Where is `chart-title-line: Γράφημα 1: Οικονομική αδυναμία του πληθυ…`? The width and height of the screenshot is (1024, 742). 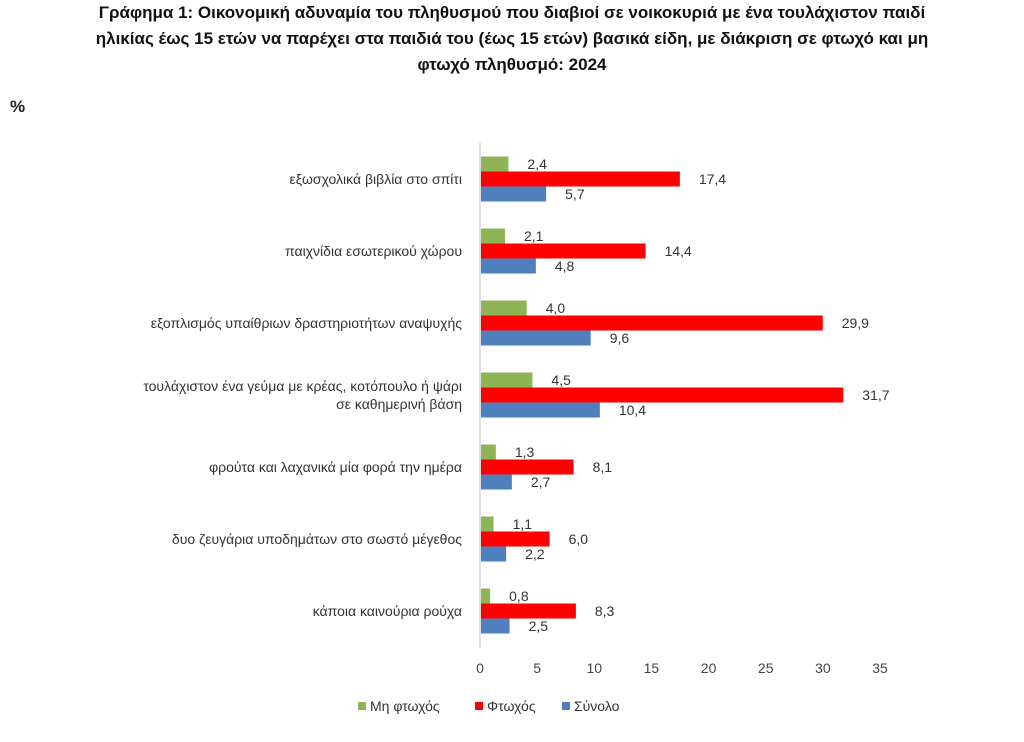 chart-title-line: Γράφημα 1: Οικονομική αδυναμία του πληθυ… is located at coordinates (512, 12).